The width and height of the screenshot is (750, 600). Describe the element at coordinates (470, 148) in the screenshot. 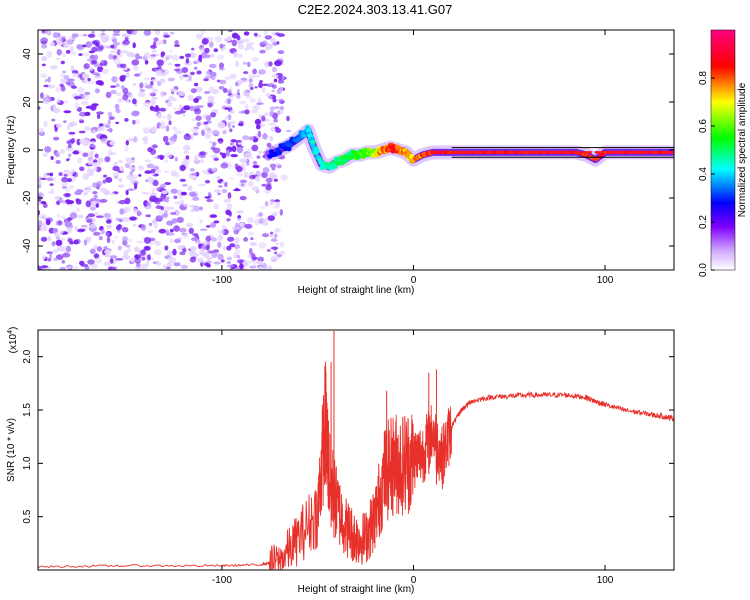

I see `signal-track` at that location.